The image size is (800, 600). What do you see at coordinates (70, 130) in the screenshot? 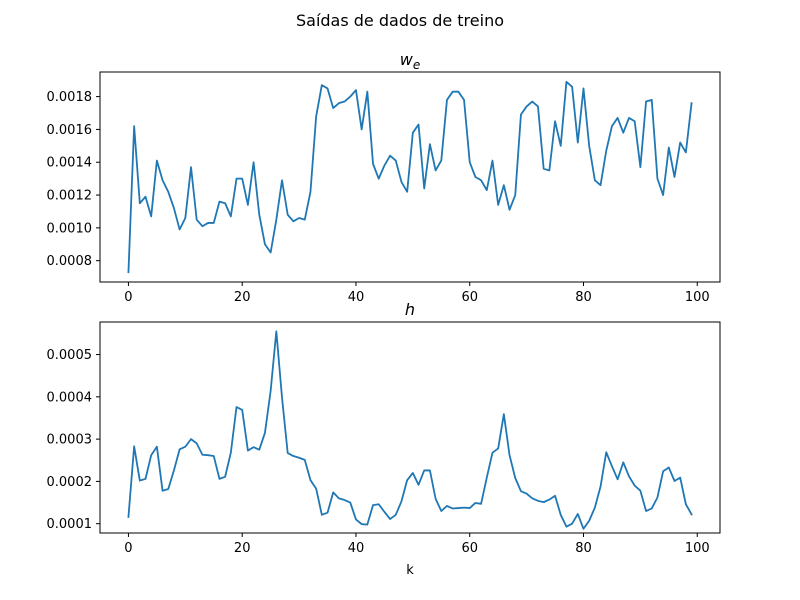
I see `y-tick-label: 0.0016` at bounding box center [70, 130].